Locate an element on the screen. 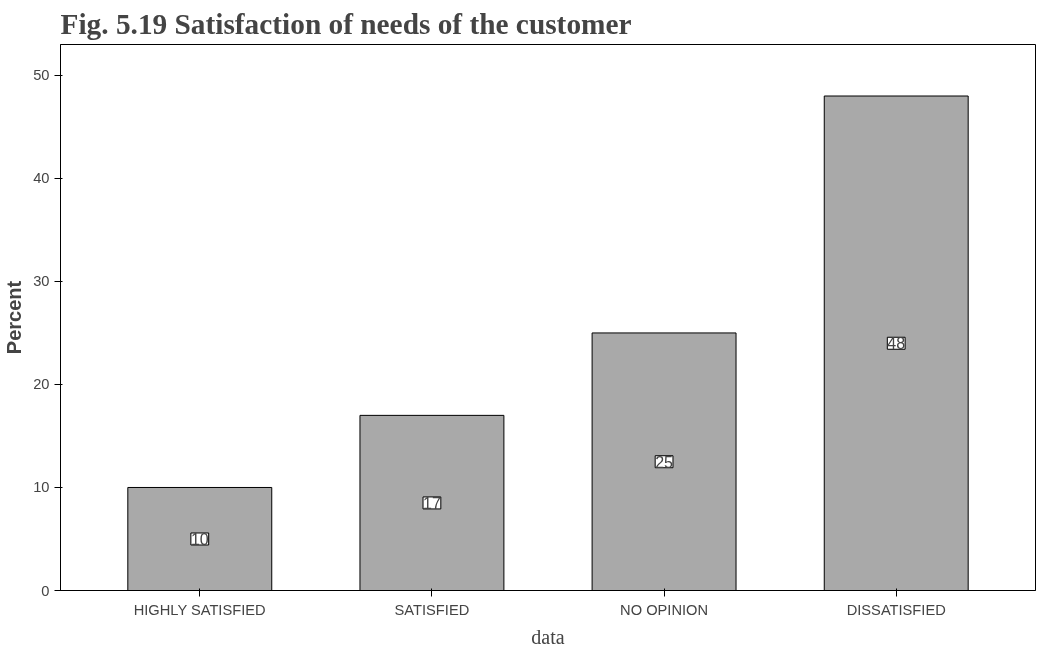 This screenshot has width=1054, height=659. data-label: 17 is located at coordinates (432, 503).